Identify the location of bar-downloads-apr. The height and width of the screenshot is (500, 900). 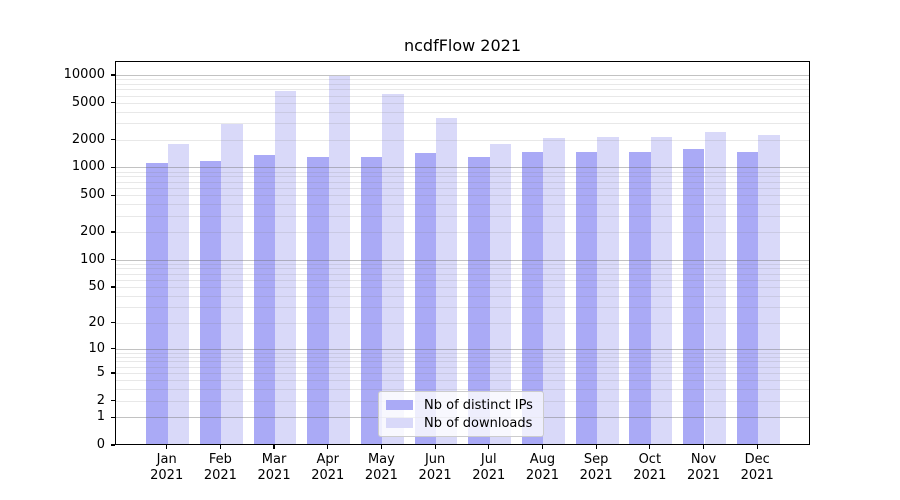
(339, 260).